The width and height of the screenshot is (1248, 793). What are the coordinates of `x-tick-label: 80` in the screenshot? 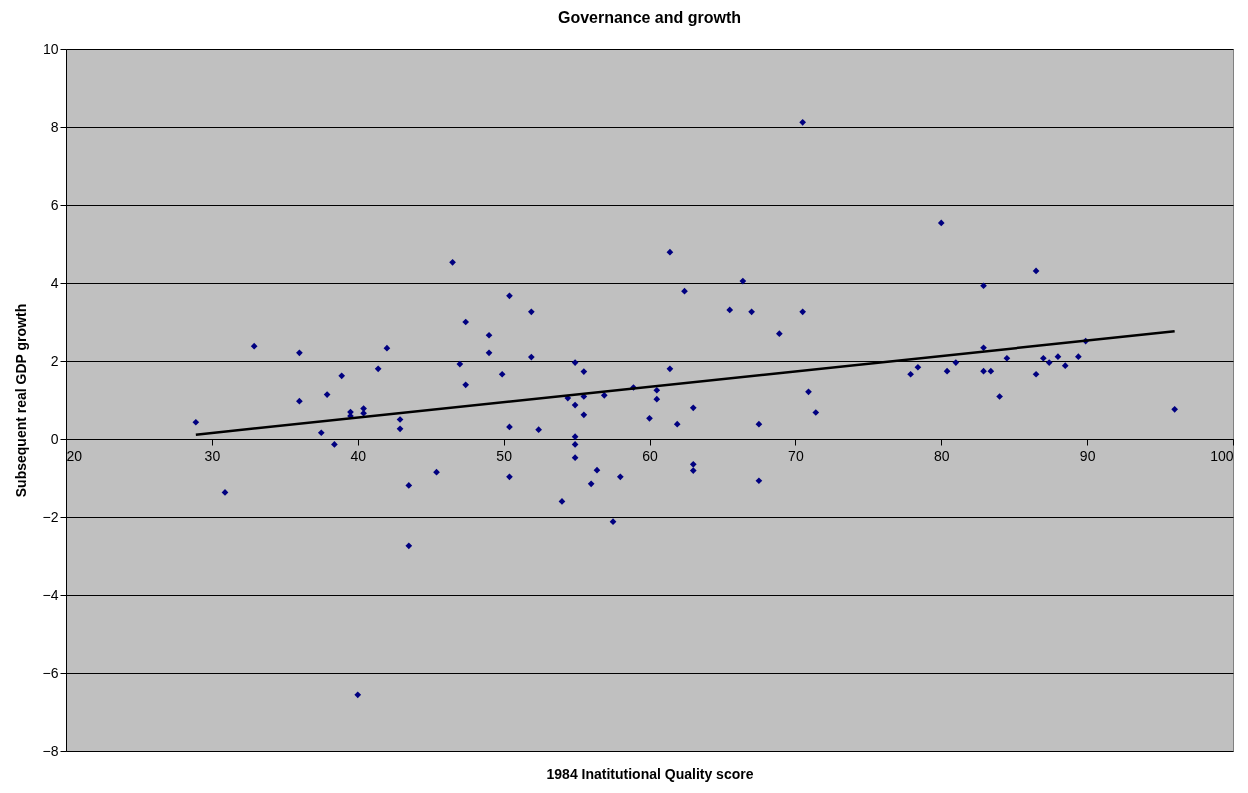 It's located at (941, 455).